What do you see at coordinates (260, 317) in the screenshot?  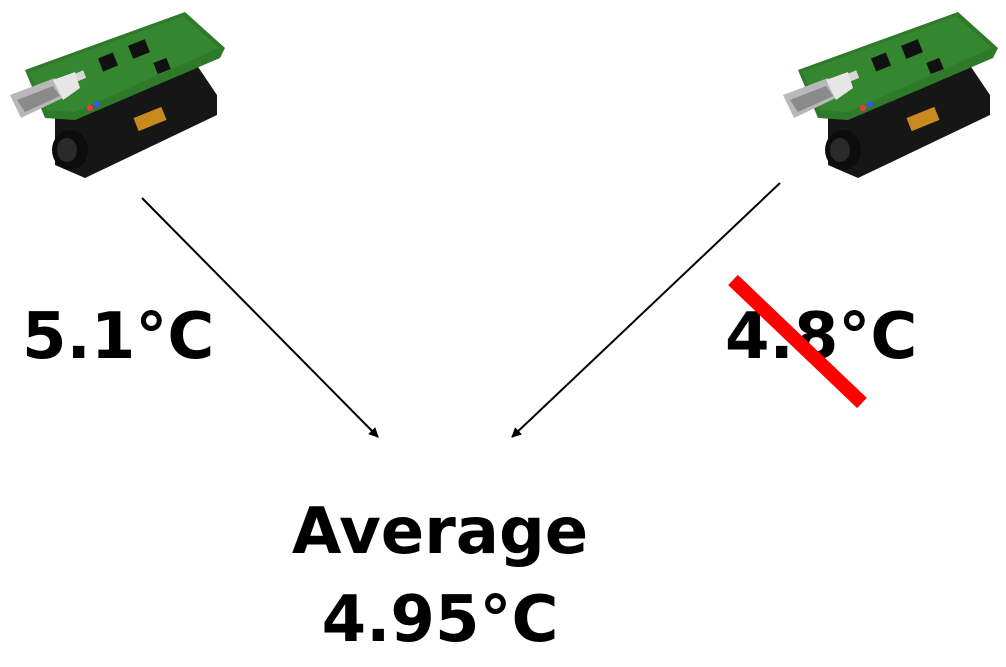 I see `arrow-left-to-average` at bounding box center [260, 317].